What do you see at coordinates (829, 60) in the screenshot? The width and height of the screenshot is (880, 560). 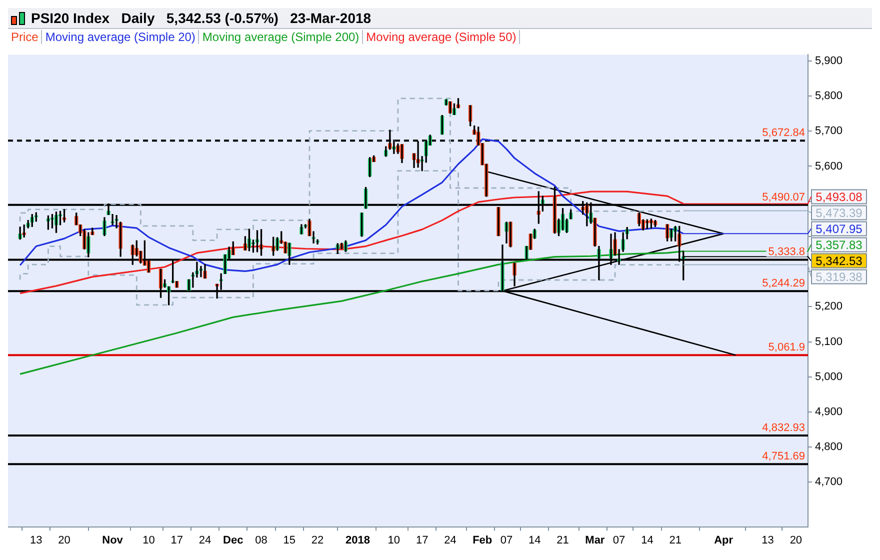 I see `y-tick-label: 5,900` at bounding box center [829, 60].